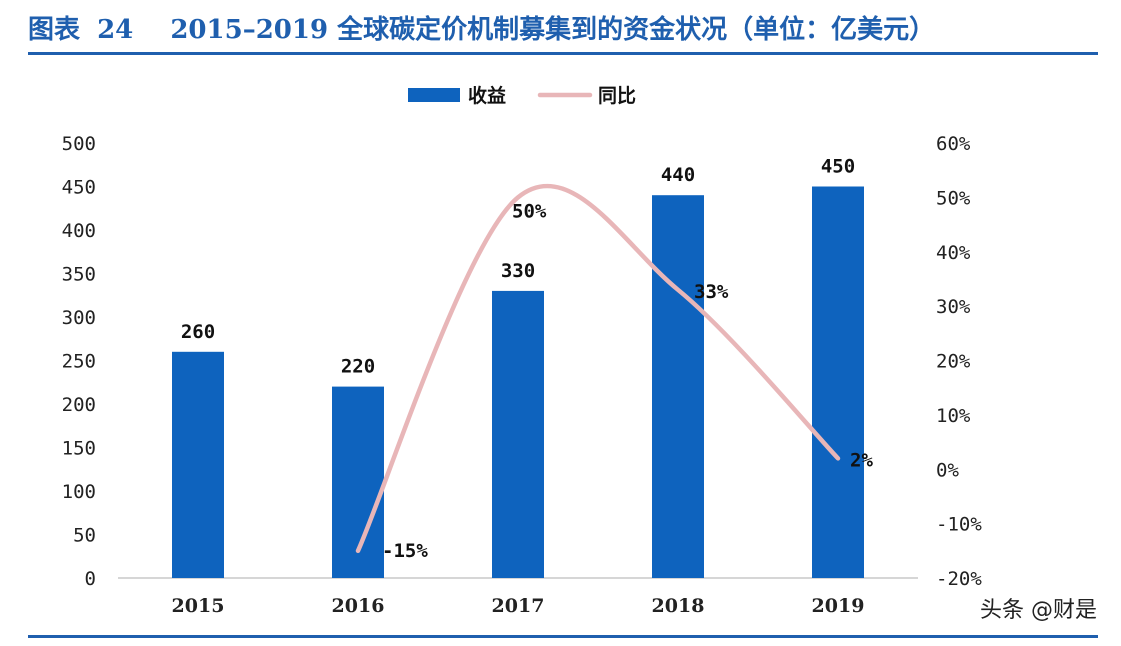 The height and width of the screenshot is (646, 1121). What do you see at coordinates (434, 95) in the screenshot?
I see `legend-bar-swatch` at bounding box center [434, 95].